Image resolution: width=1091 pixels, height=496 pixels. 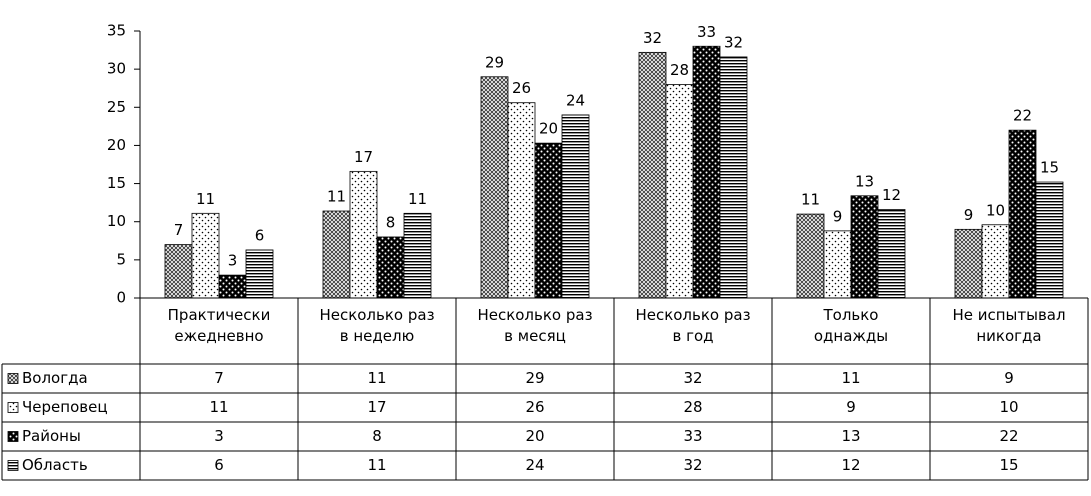 What do you see at coordinates (693, 325) in the screenshot?
I see `x-tick-label: Несколько раз в год` at bounding box center [693, 325].